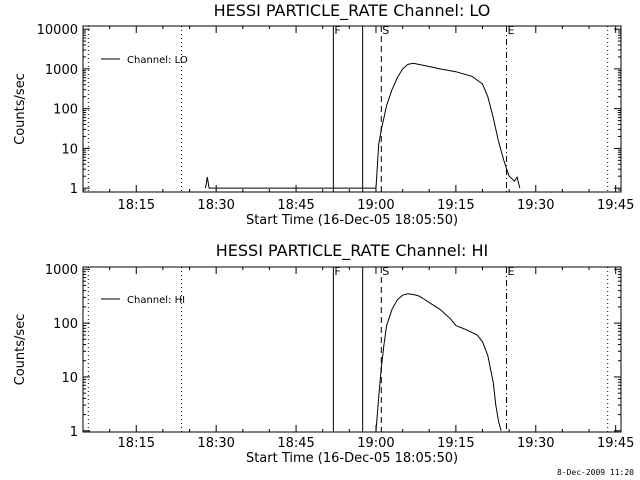 The height and width of the screenshot is (480, 640). Describe the element at coordinates (57, 30) in the screenshot. I see `y-tick-label: 10000` at that location.